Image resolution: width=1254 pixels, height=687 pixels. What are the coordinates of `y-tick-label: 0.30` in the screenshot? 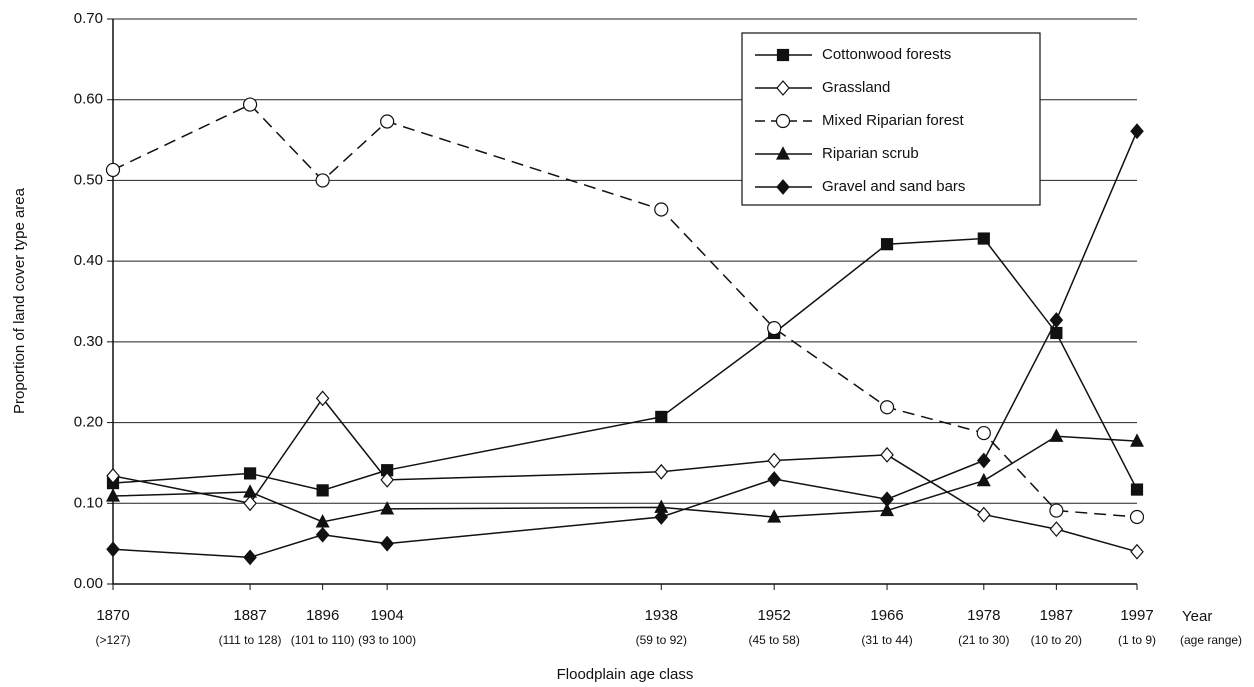 It's located at (88, 341).